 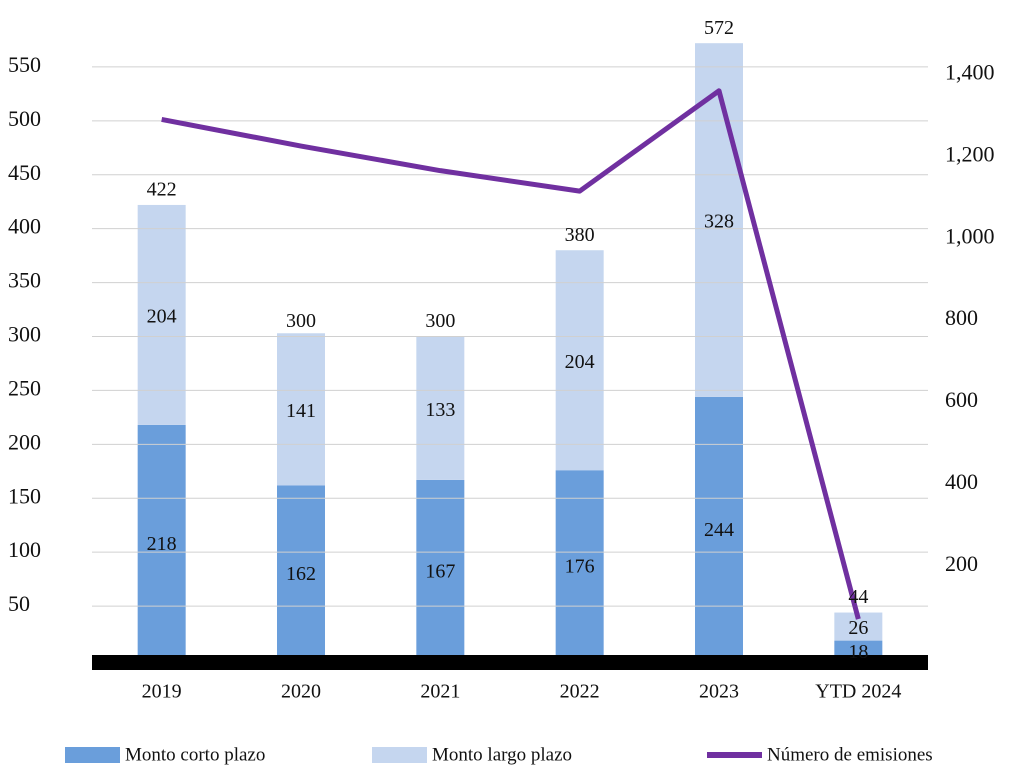 I want to click on data-label: 133, so click(x=440, y=410).